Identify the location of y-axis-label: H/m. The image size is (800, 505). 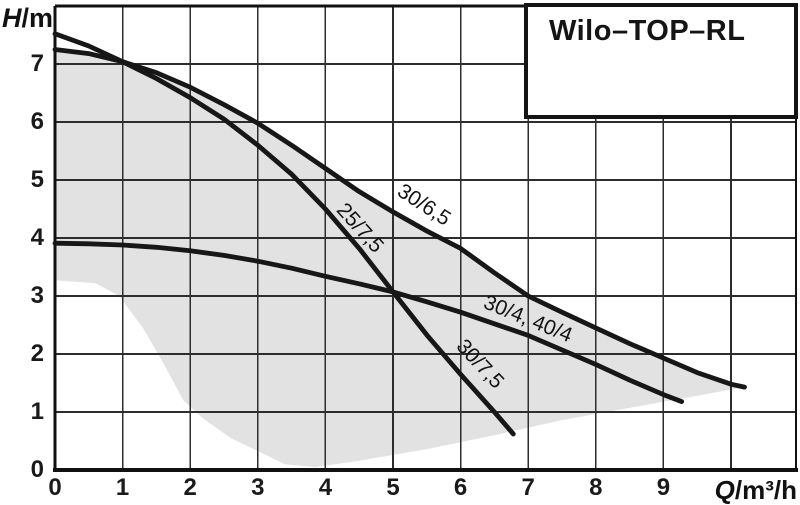
(27, 18).